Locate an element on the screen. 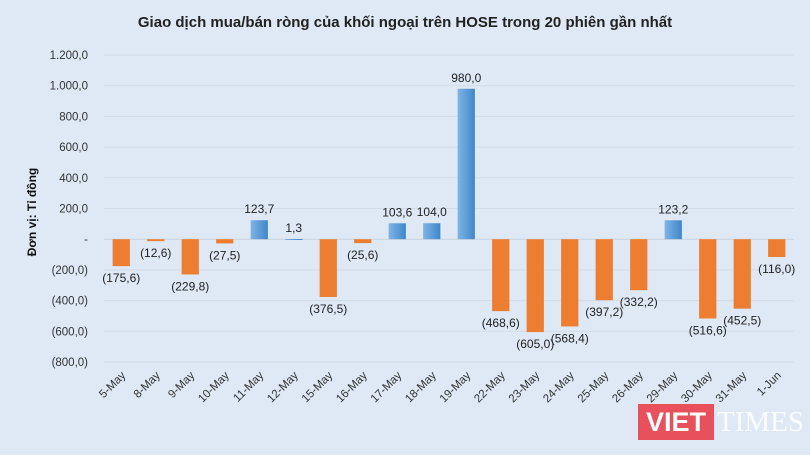 The height and width of the screenshot is (455, 810). data-label: (25,6) is located at coordinates (362, 255).